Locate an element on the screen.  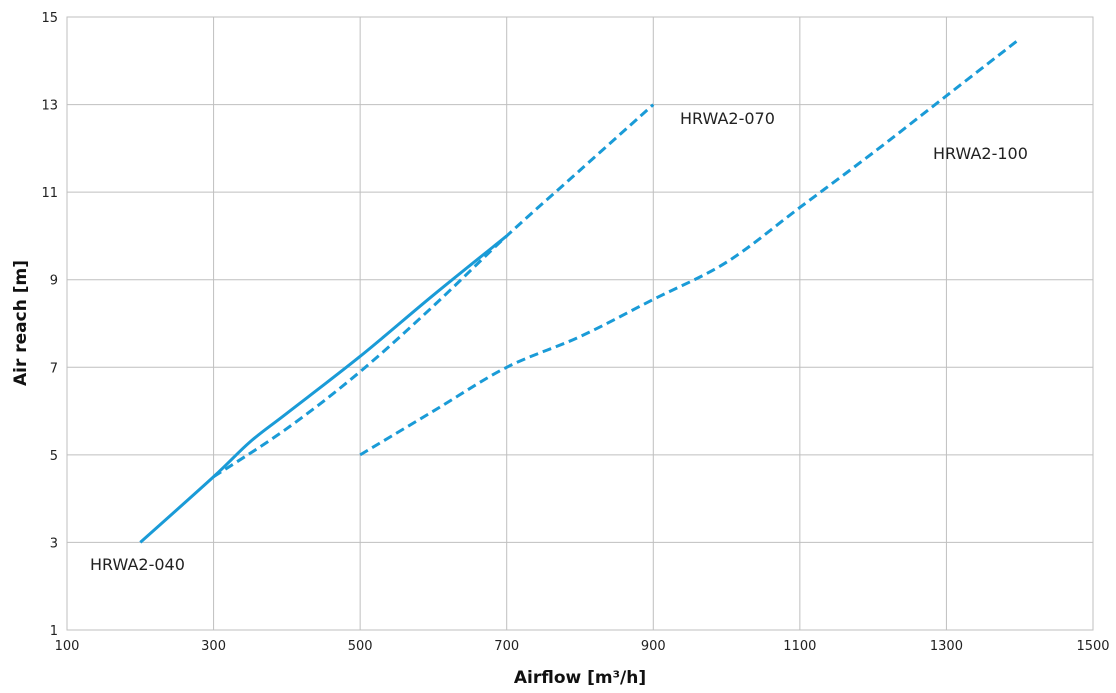
x-tick-label: 100 is located at coordinates (67, 646).